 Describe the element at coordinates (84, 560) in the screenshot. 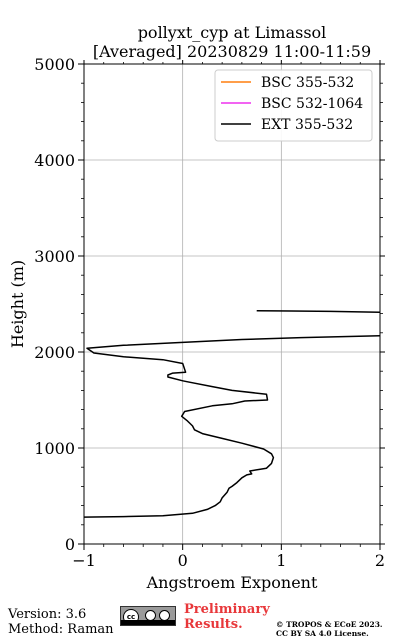

I see `x-tick-label-0: −1` at that location.